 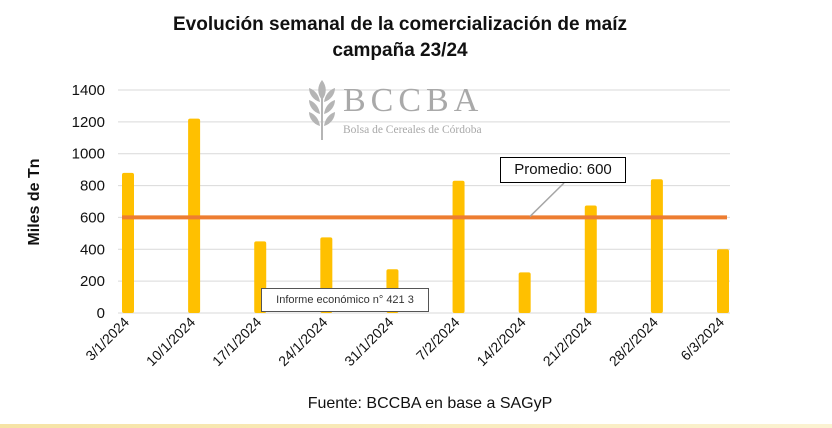 I want to click on bar-14/2/2024, so click(x=524, y=292).